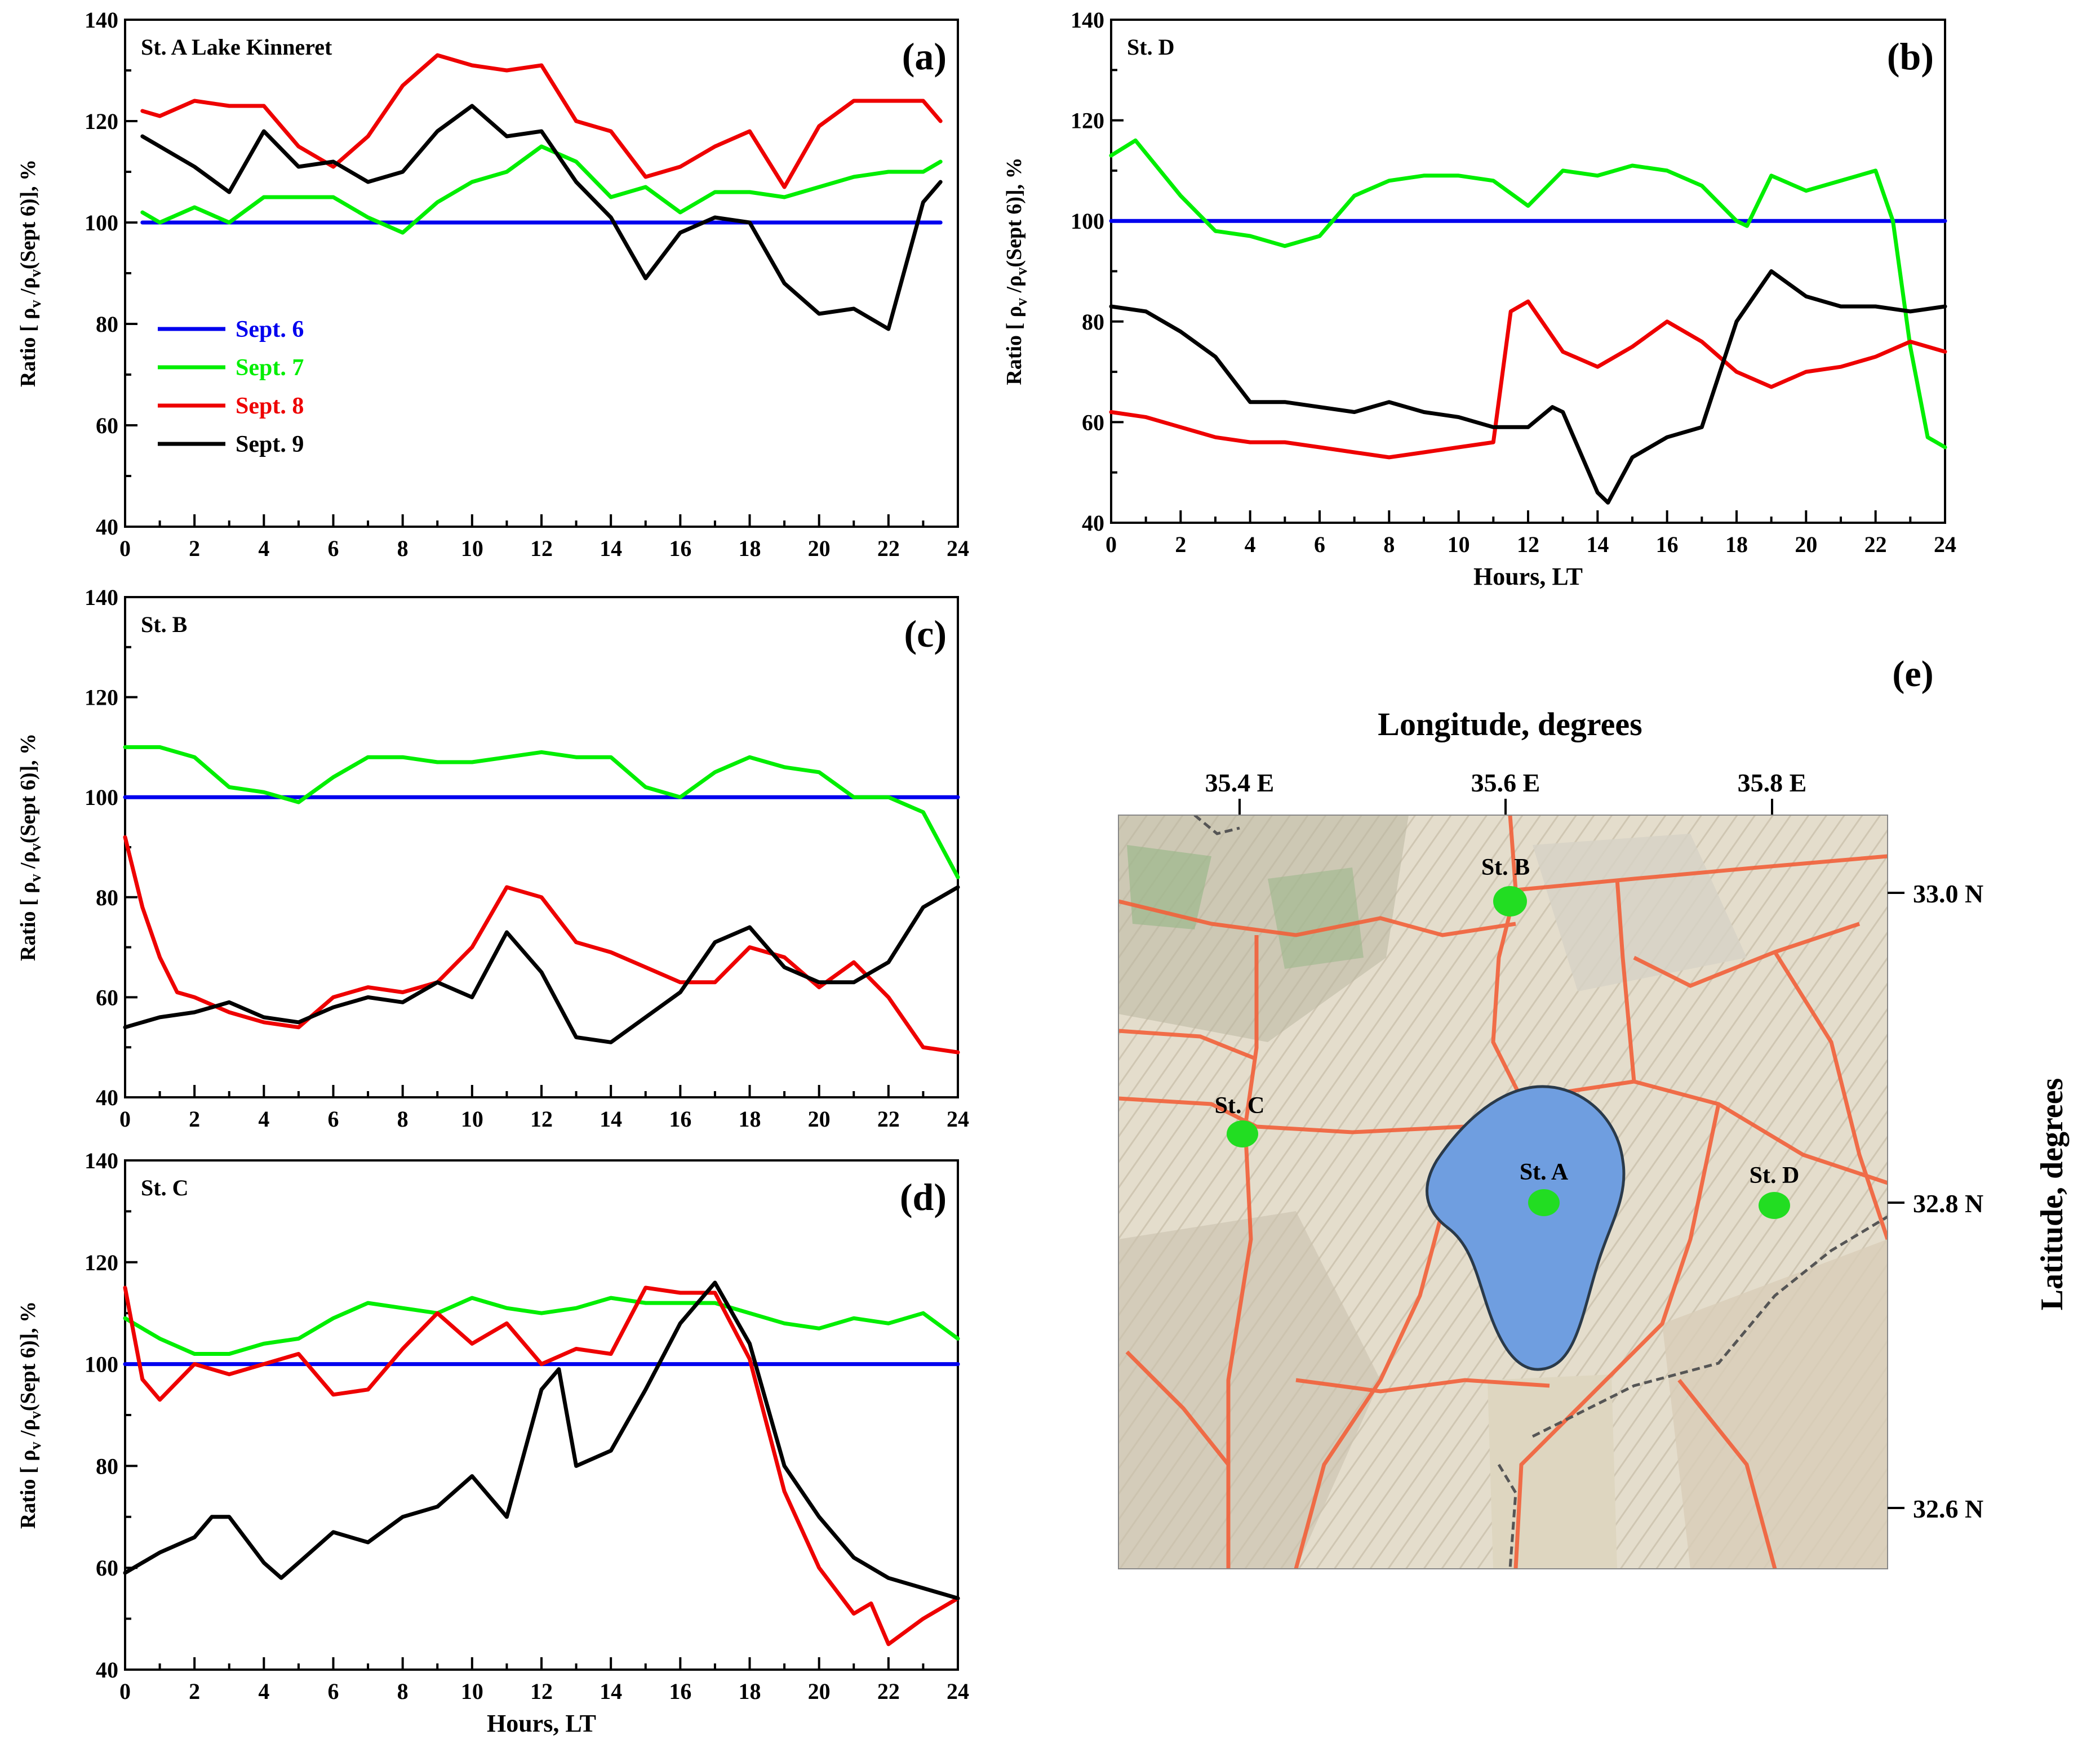  I want to click on map-lat-tick-label: 32.6 N, so click(1948, 1508).